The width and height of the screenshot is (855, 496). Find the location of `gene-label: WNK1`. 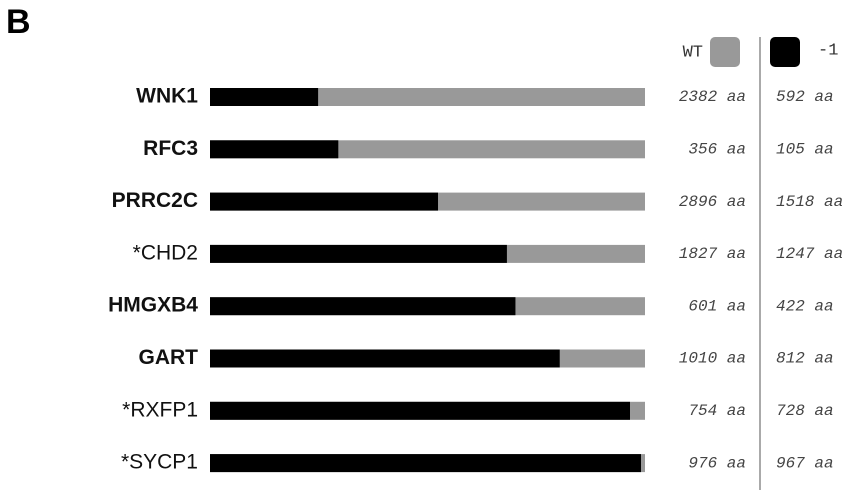

gene-label: WNK1 is located at coordinates (167, 96).